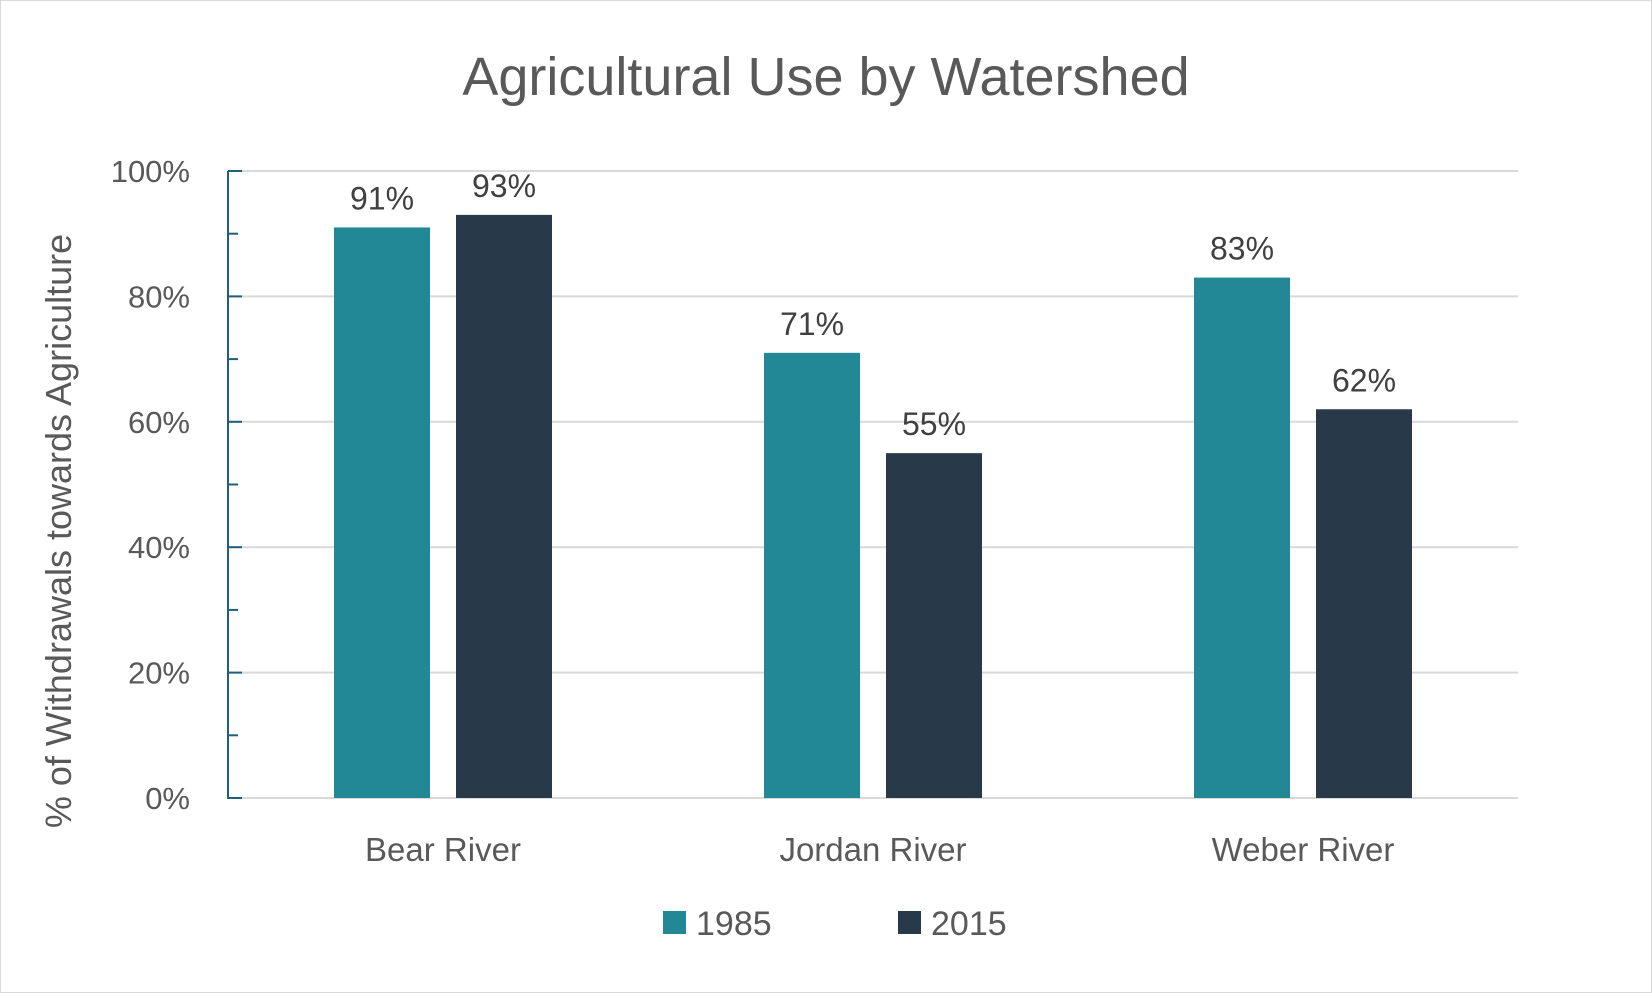  Describe the element at coordinates (835, 924) in the screenshot. I see `legend: 1985 2015` at that location.